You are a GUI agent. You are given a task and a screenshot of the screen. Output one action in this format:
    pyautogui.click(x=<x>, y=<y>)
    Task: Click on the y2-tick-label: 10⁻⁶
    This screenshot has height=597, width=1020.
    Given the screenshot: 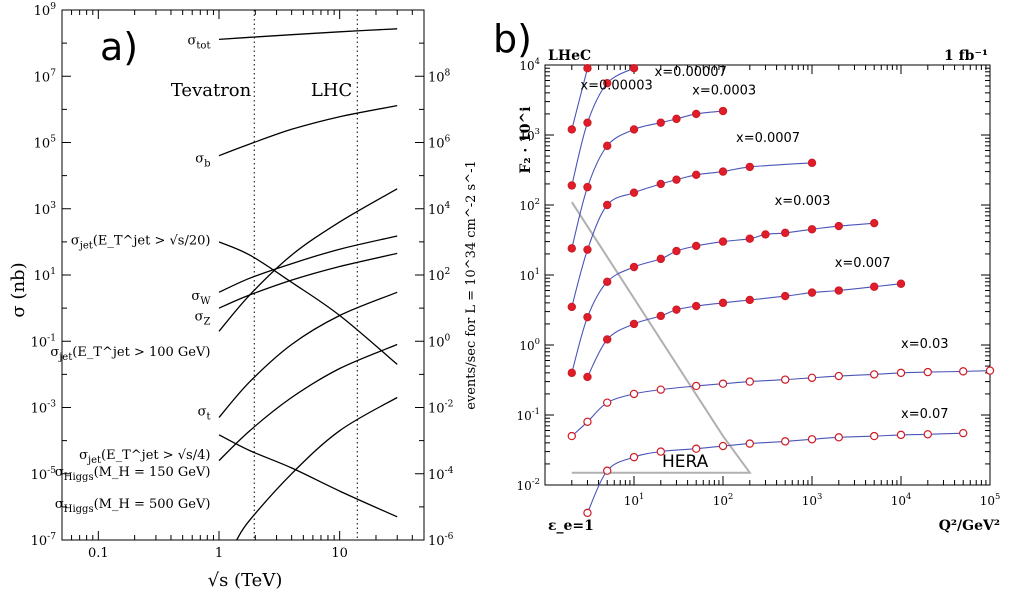 What is the action you would take?
    pyautogui.click(x=441, y=540)
    